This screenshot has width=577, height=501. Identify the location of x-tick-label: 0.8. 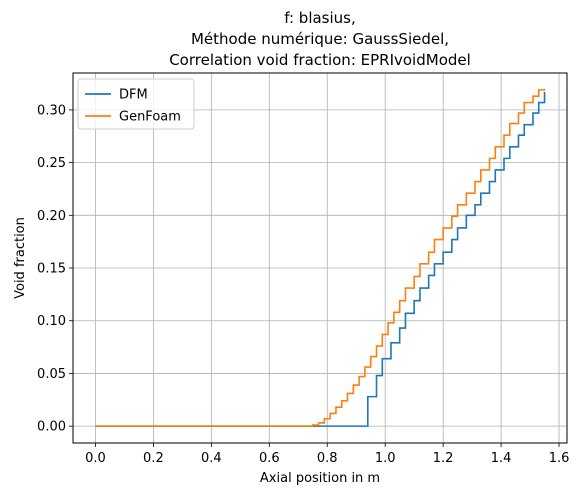
(327, 458).